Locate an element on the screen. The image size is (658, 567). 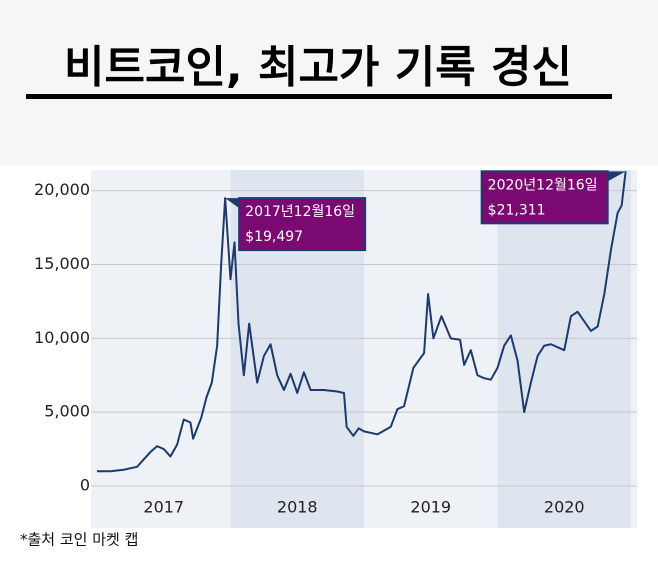
x-tick-label: 2018 is located at coordinates (297, 507).